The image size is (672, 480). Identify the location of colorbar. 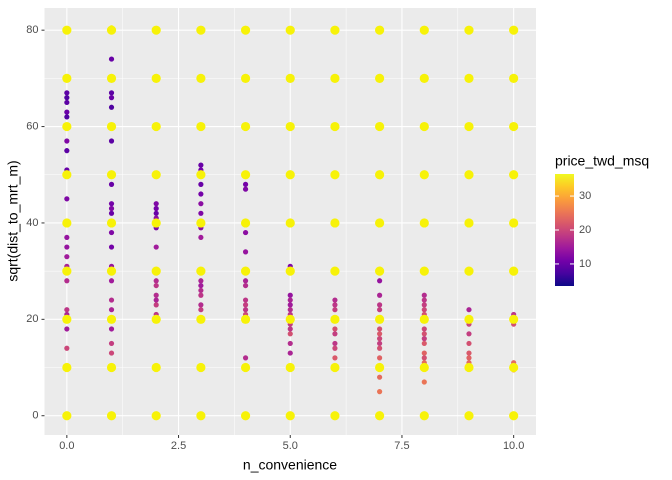
(564, 230).